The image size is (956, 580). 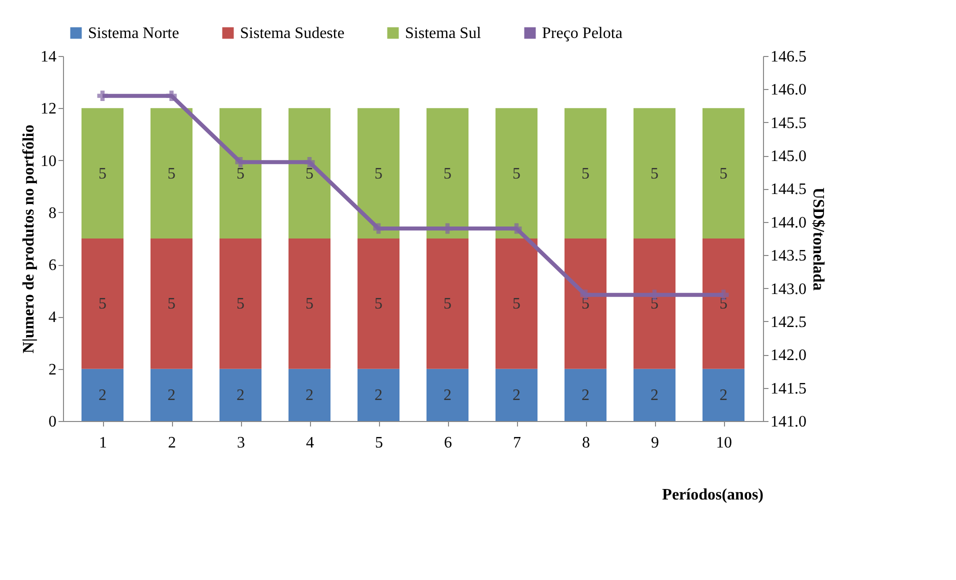 What do you see at coordinates (448, 443) in the screenshot?
I see `x-tick-label: 6` at bounding box center [448, 443].